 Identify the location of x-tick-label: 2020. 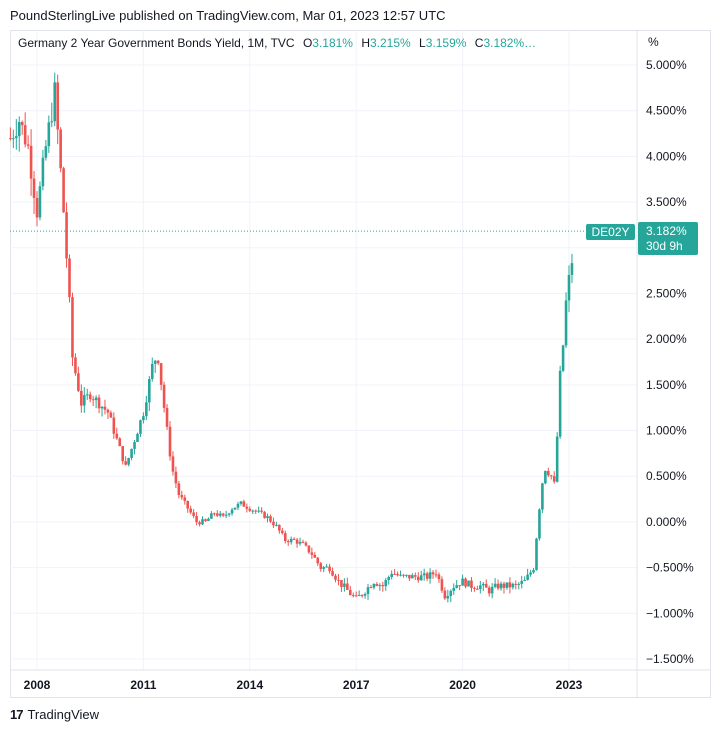
(462, 685).